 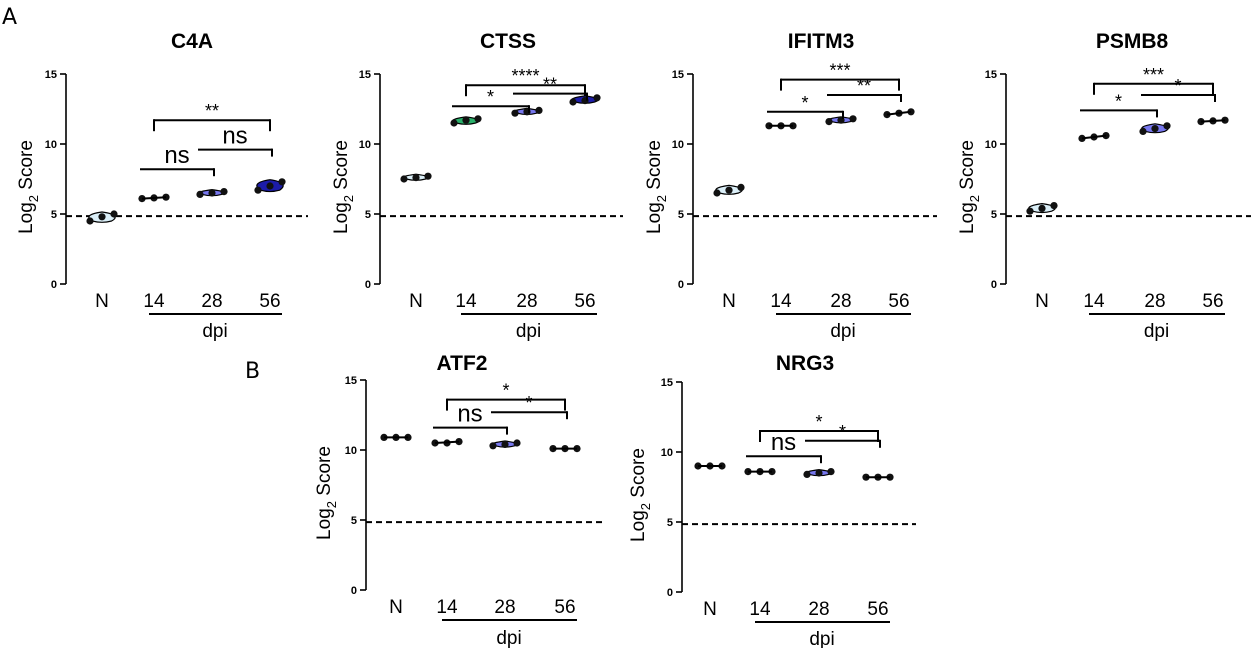 I want to click on panel-label-b: B, so click(x=252, y=371).